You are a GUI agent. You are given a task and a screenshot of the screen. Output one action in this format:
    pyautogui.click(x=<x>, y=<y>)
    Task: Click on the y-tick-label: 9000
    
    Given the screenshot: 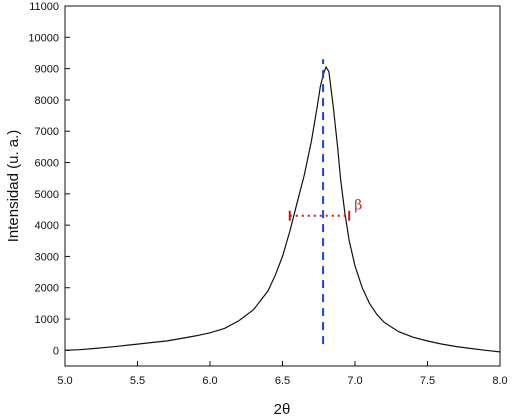 What is the action you would take?
    pyautogui.click(x=47, y=70)
    